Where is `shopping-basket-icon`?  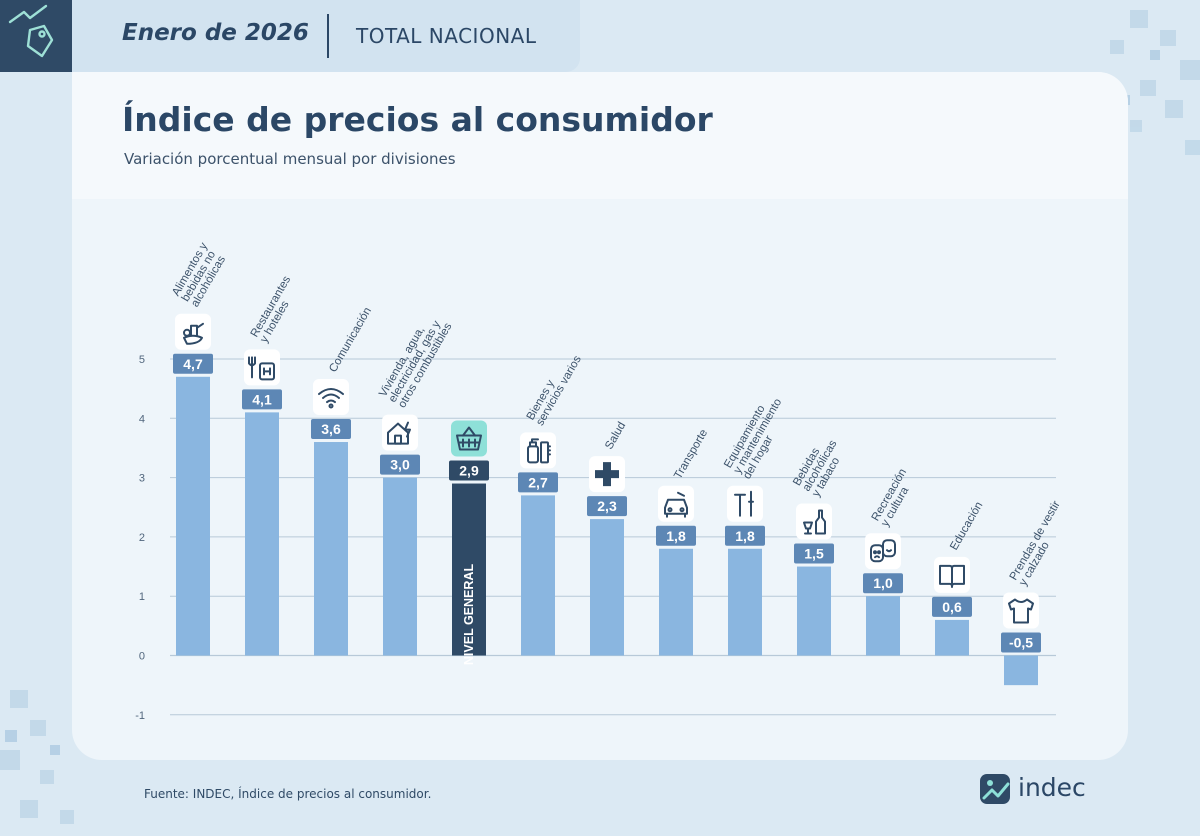
shopping-basket-icon is located at coordinates (469, 438).